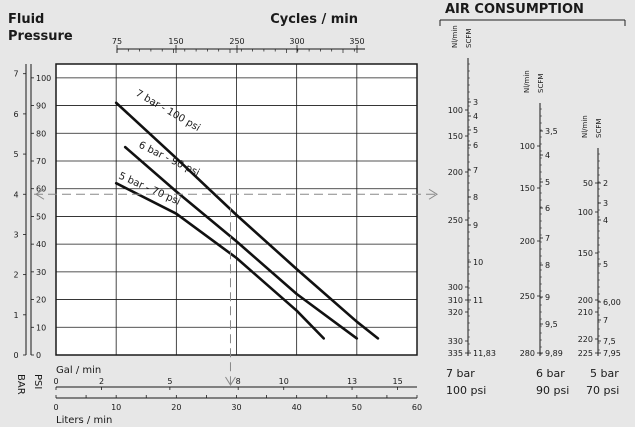 Image resolution: width=635 pixels, height=427 pixels. I want to click on gal-tick-label: 0, so click(55, 381).